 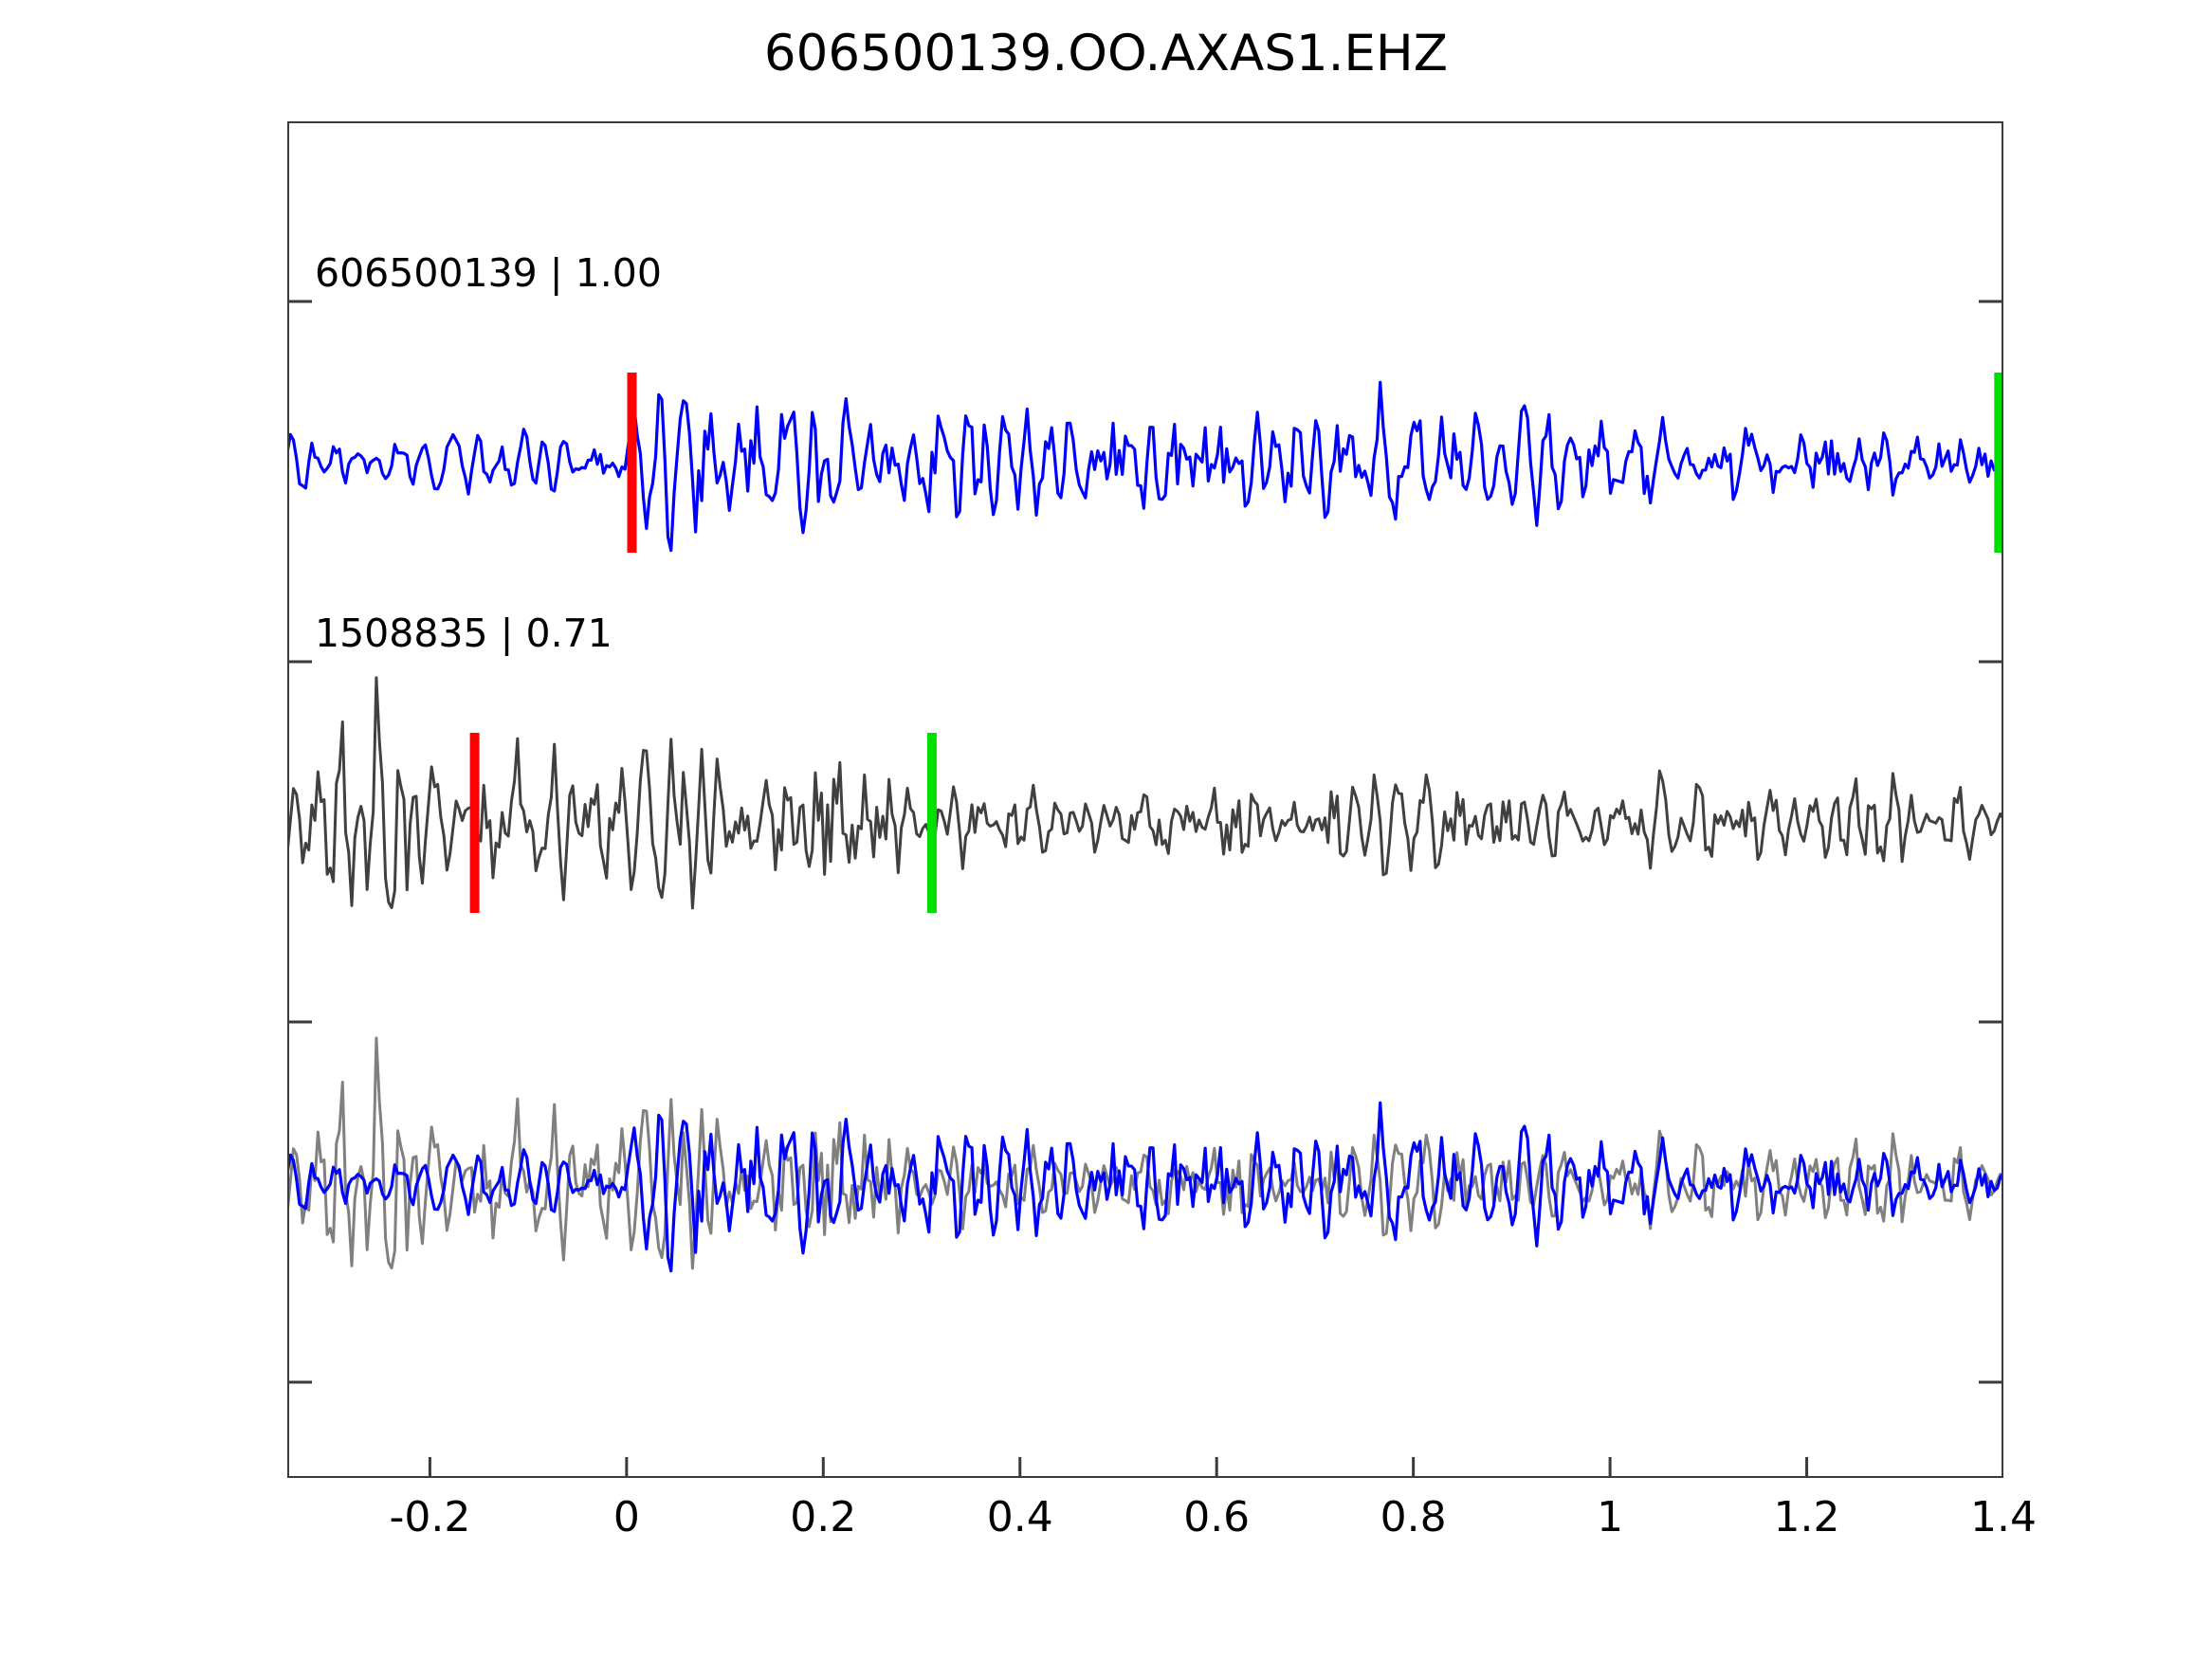 What do you see at coordinates (1145, 466) in the screenshot?
I see `trace-template-blue` at bounding box center [1145, 466].